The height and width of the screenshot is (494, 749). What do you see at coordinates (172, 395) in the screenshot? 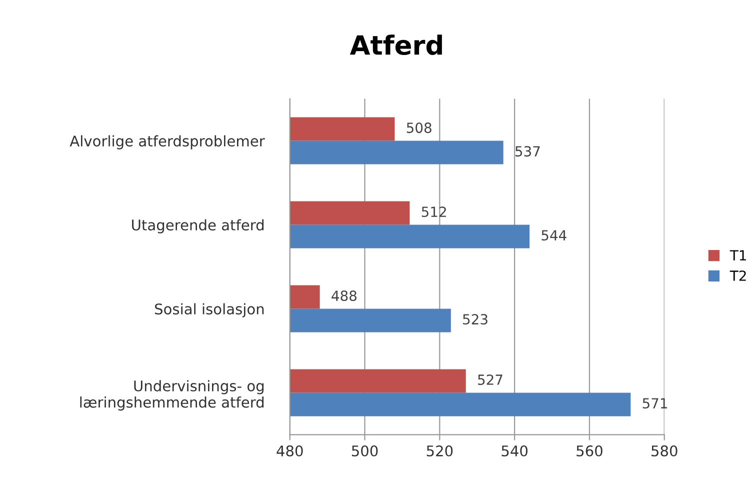
I see `y-tick-label: Undervisnings- og læringshemmende atferd` at bounding box center [172, 395].